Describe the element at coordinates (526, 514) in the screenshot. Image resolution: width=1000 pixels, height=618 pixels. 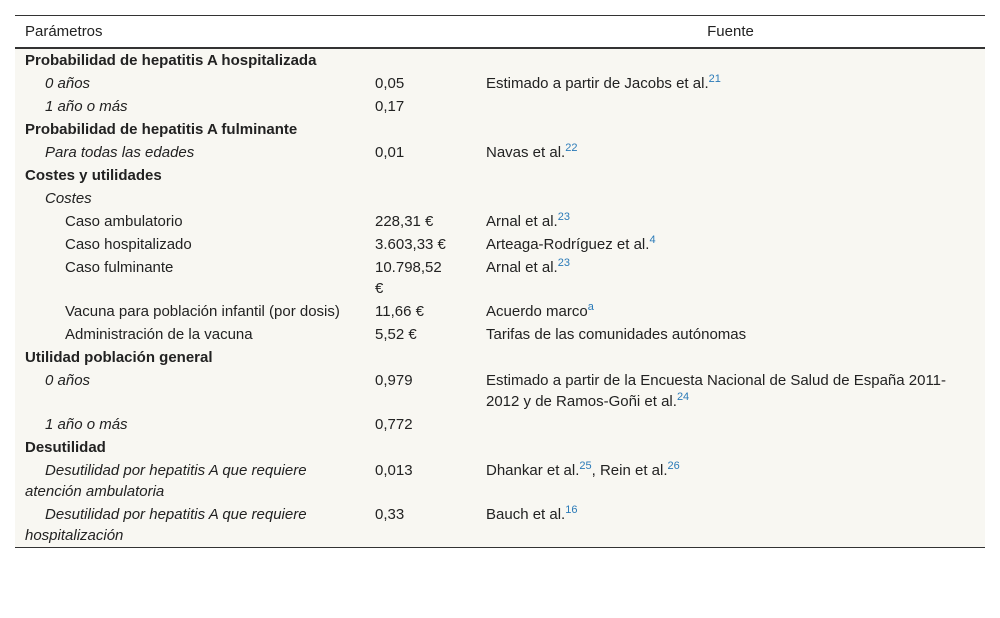
I see `source-text: Bauch et al.` at that location.